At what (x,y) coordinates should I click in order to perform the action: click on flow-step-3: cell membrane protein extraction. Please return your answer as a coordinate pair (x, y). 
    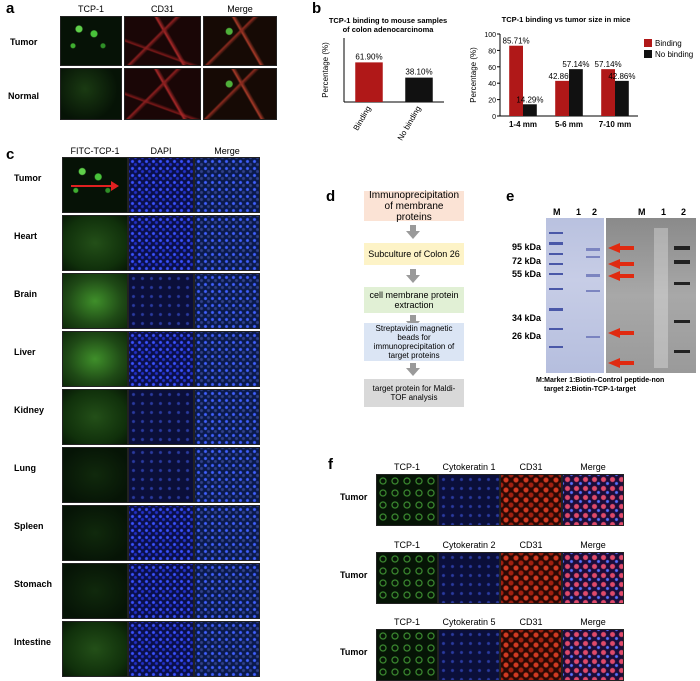
    Looking at the image, I should click on (414, 300).